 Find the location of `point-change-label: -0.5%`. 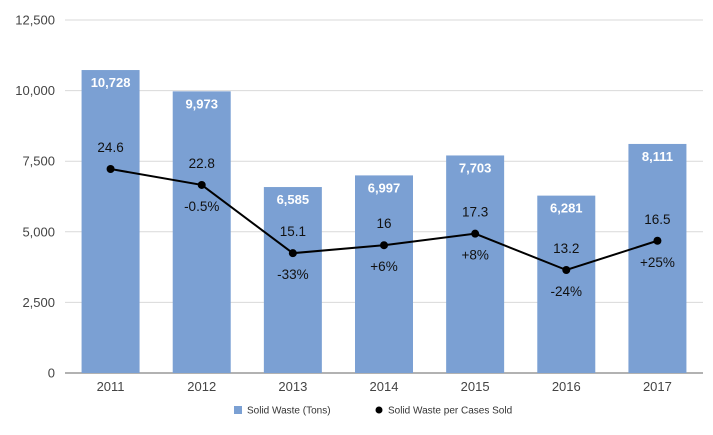

point-change-label: -0.5% is located at coordinates (201, 206).